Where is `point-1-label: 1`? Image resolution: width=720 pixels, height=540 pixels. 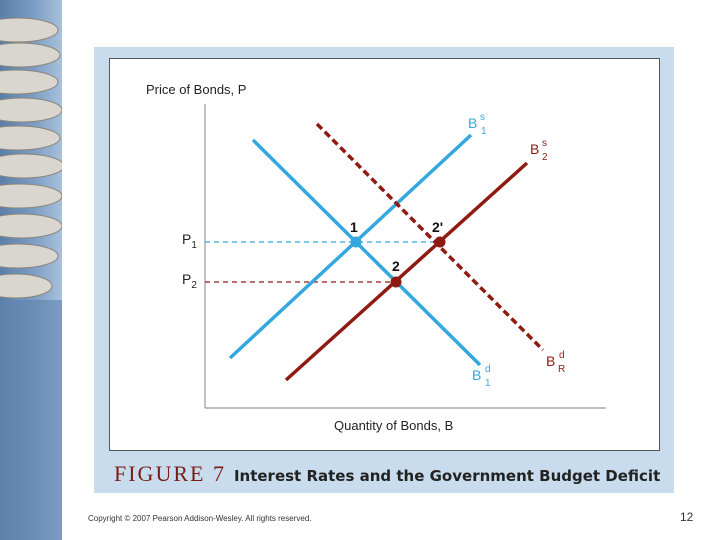
point-1-label: 1 is located at coordinates (354, 227).